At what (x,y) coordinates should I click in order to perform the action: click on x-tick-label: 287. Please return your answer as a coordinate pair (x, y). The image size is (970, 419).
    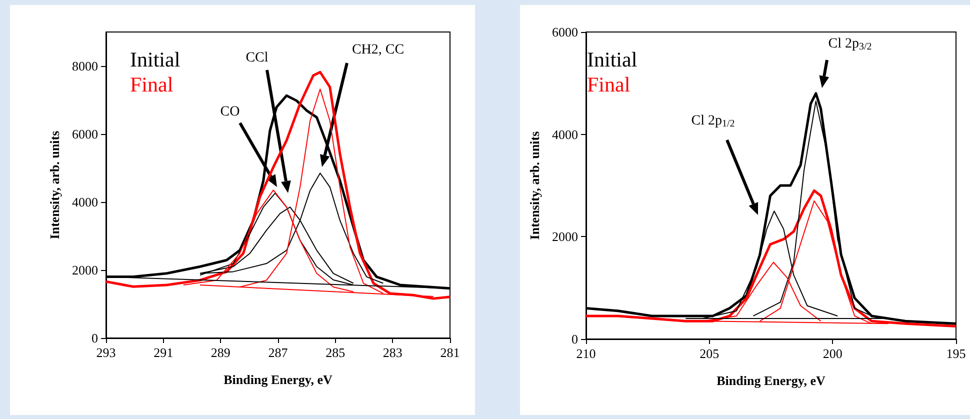
    Looking at the image, I should click on (278, 352).